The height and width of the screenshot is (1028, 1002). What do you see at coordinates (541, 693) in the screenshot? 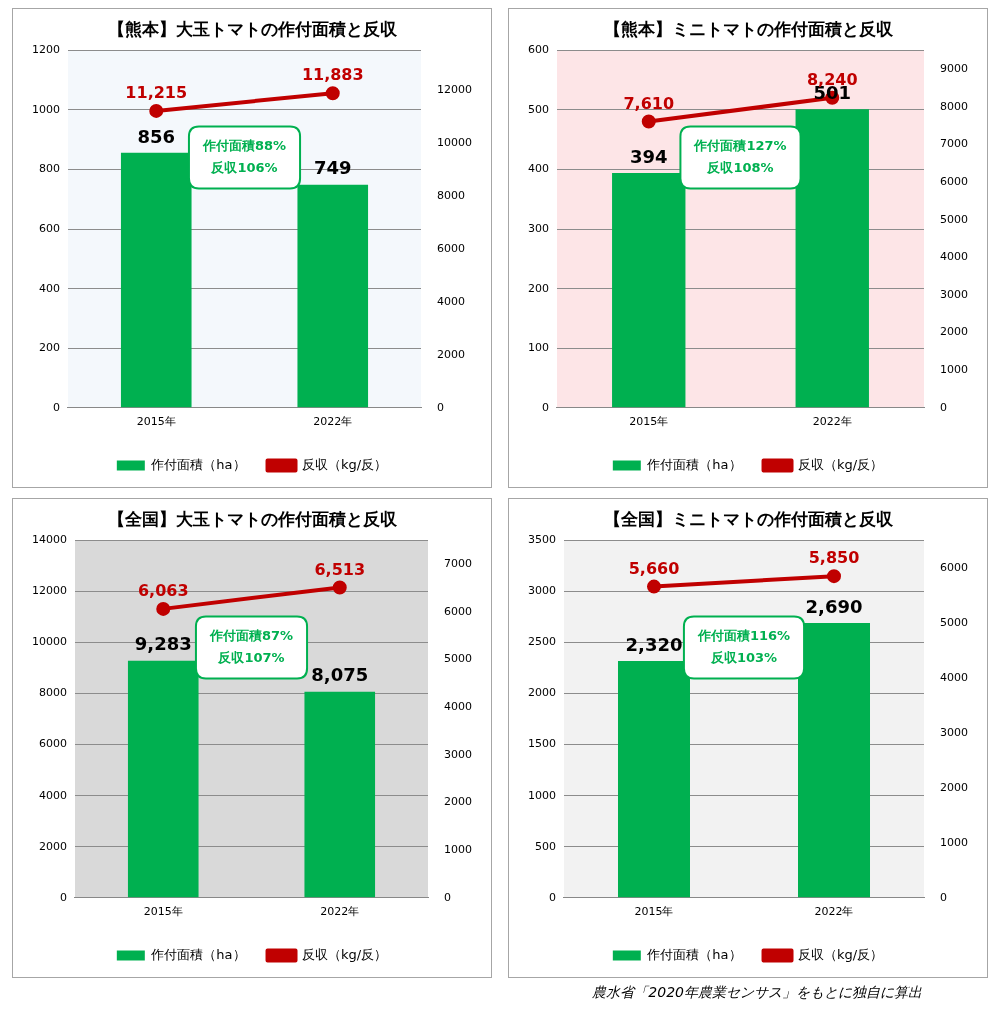
I see `y-tick-label: 2000` at bounding box center [541, 693].